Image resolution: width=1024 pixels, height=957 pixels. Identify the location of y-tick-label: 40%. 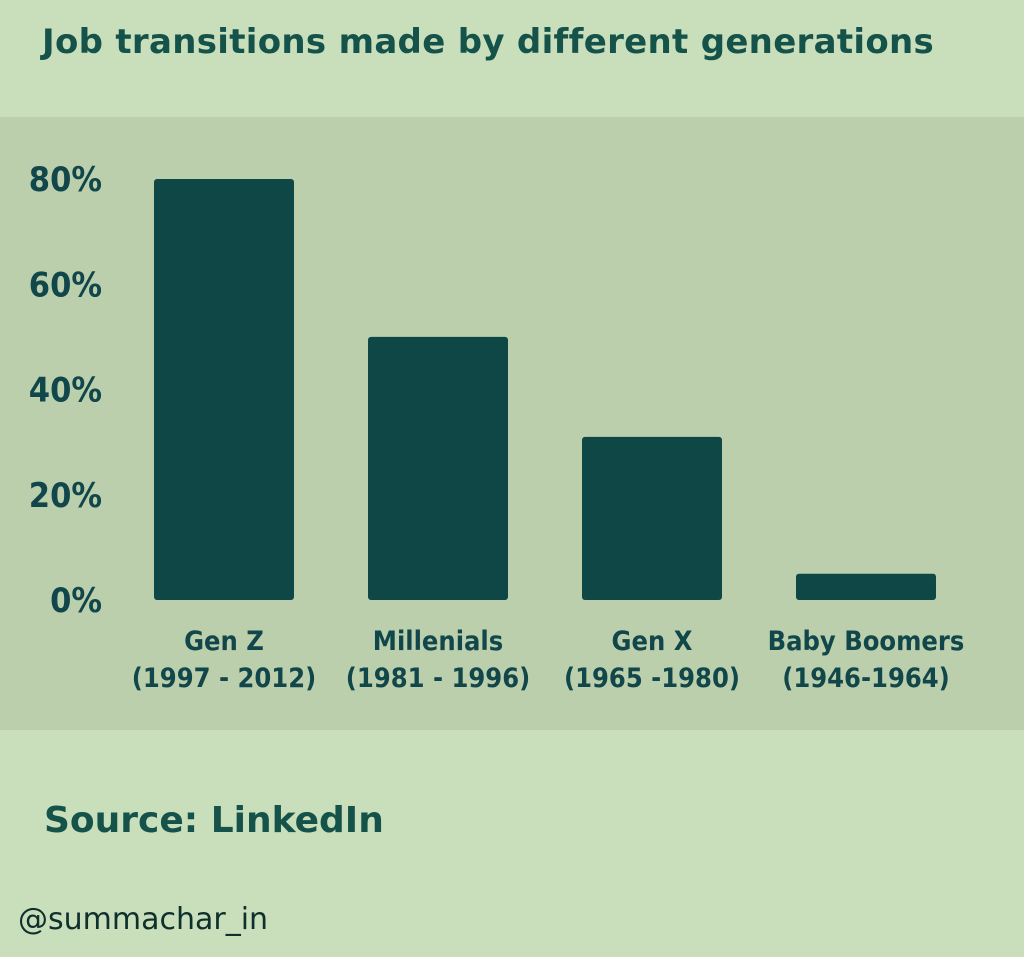
(65, 391).